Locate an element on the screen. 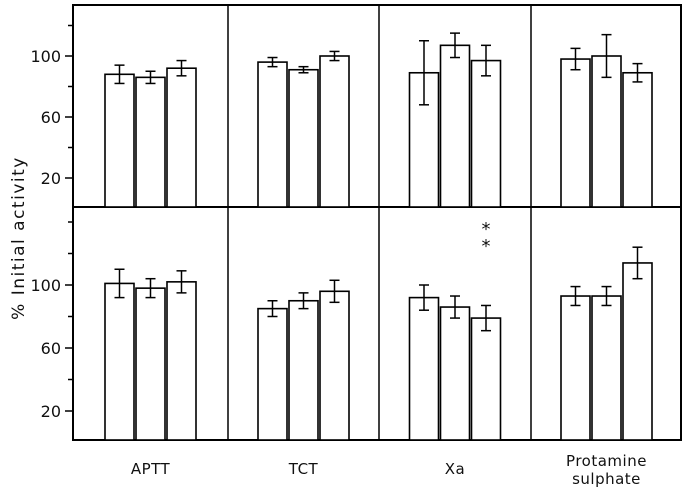  category-label: APTT is located at coordinates (151, 469).